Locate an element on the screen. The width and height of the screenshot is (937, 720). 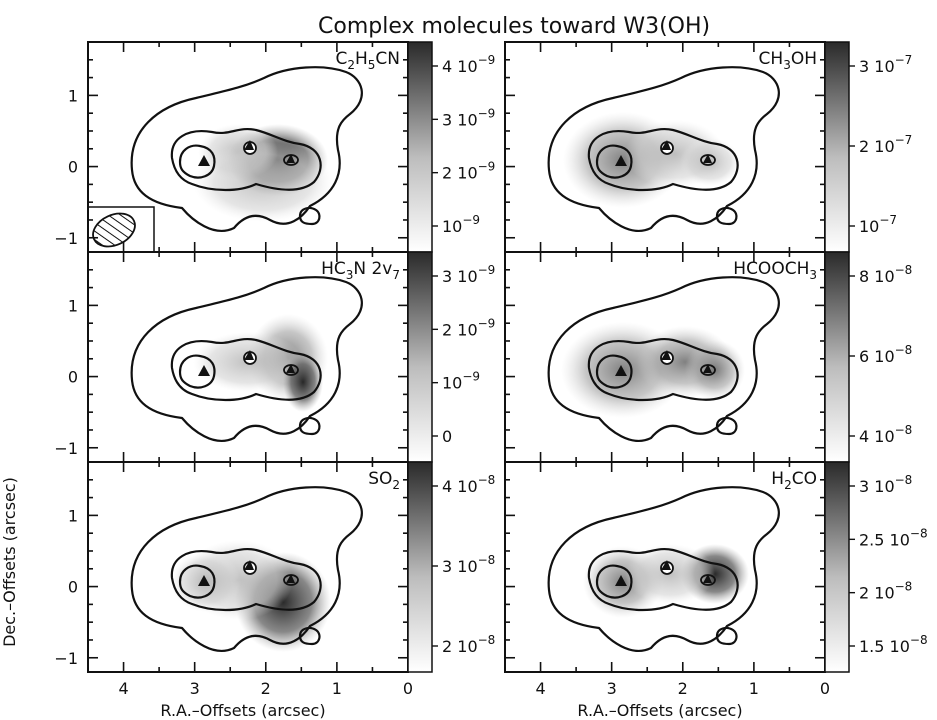
colorbar-tick-label: 8 10−8 is located at coordinates (885, 274).